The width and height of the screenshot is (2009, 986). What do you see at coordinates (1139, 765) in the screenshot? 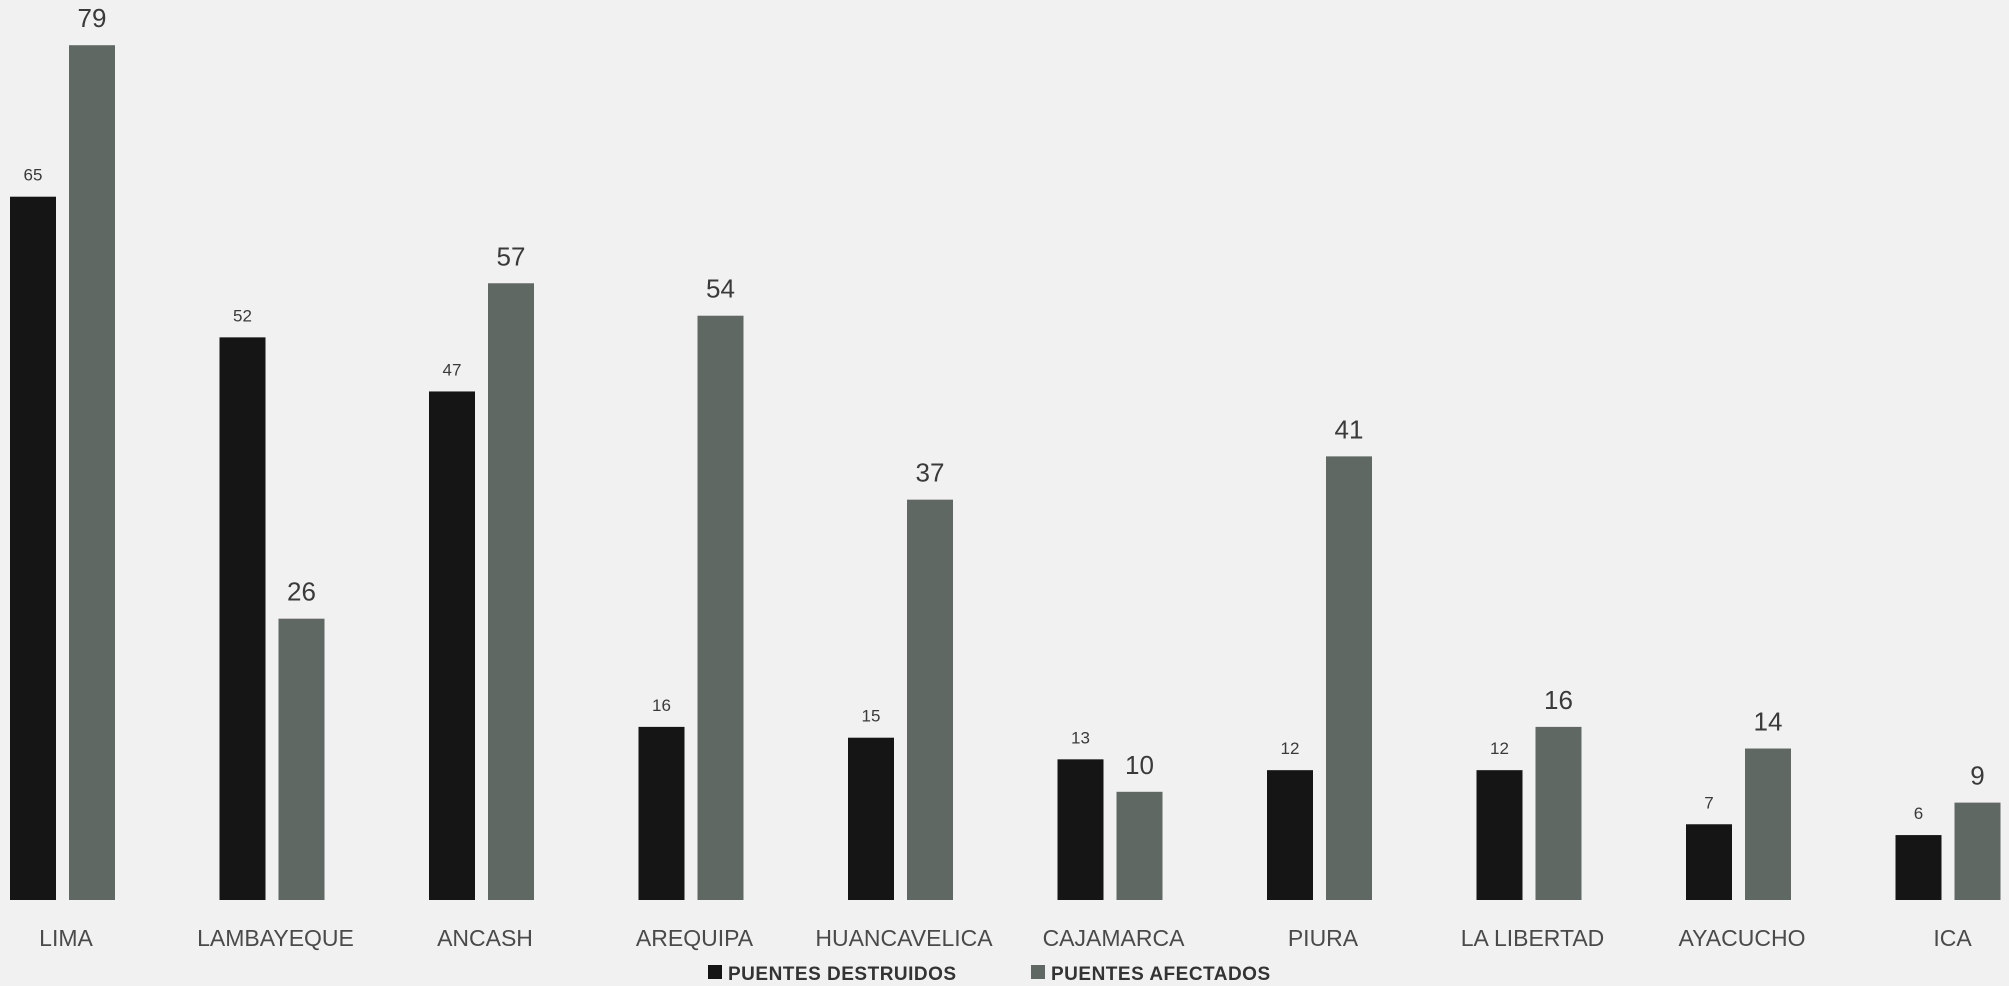
I see `value-label-puentes-afectados-cajamarca: 10` at bounding box center [1139, 765].